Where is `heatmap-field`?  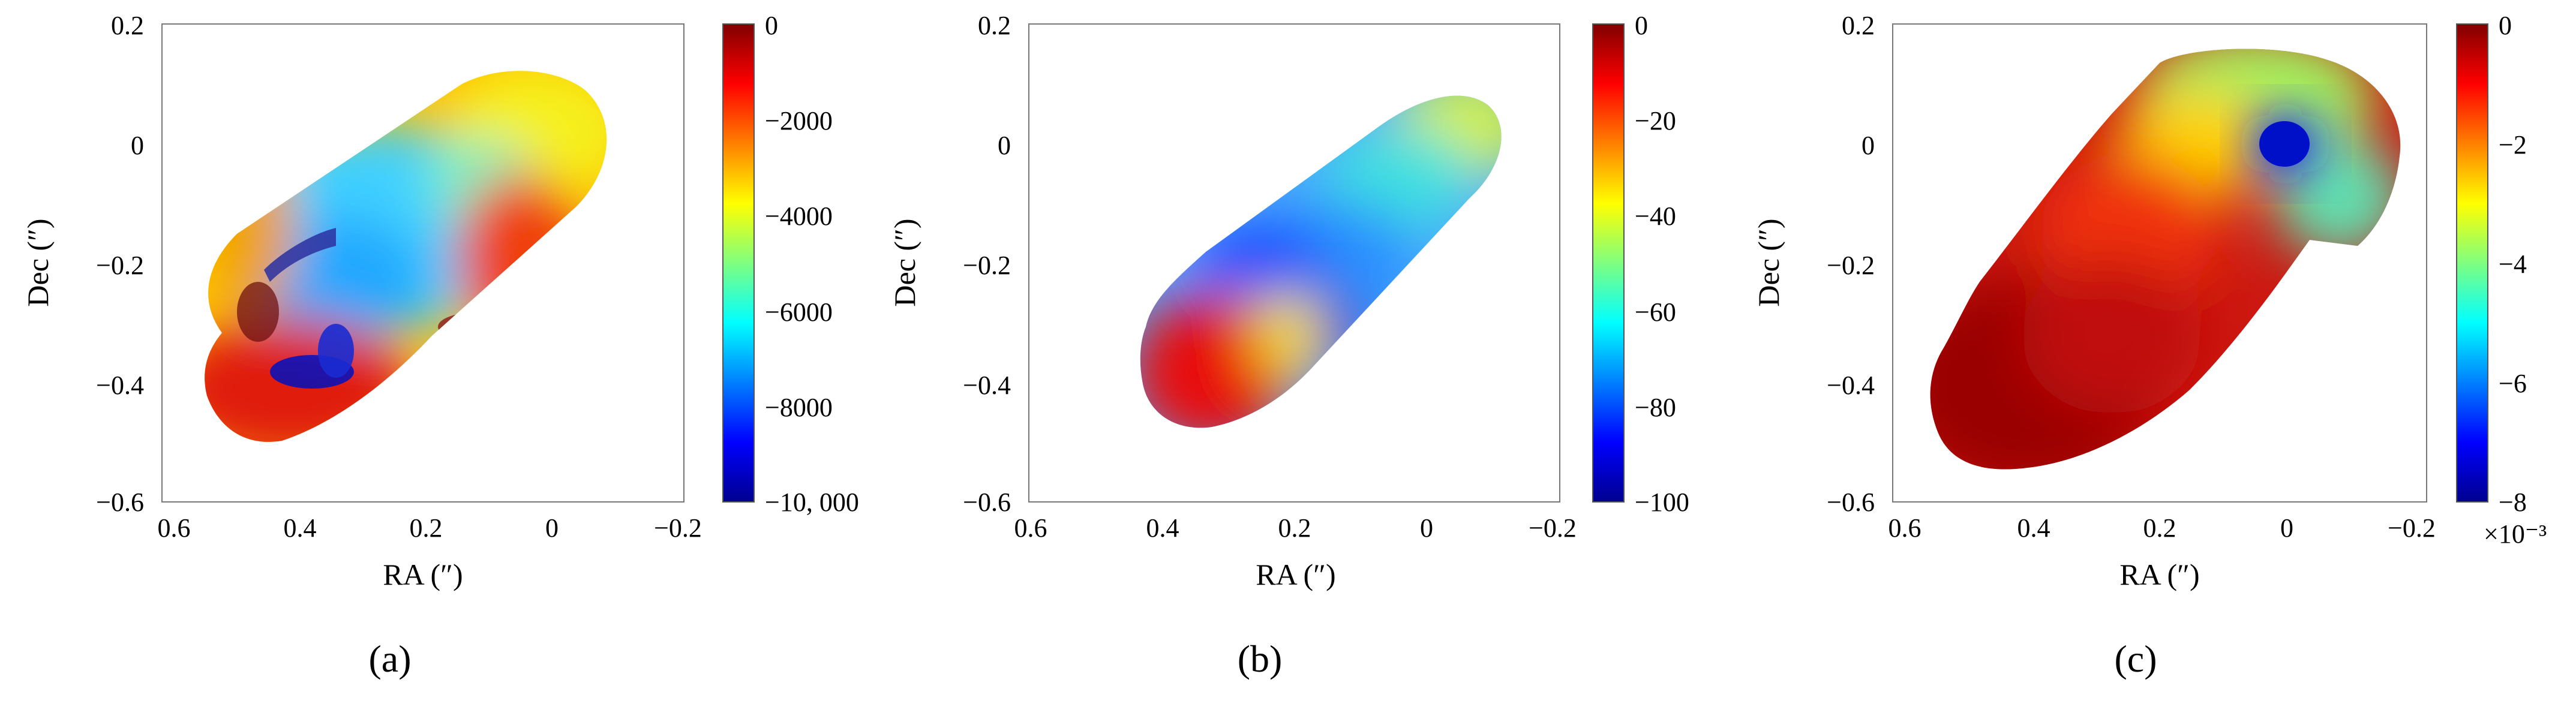 heatmap-field is located at coordinates (1321, 261).